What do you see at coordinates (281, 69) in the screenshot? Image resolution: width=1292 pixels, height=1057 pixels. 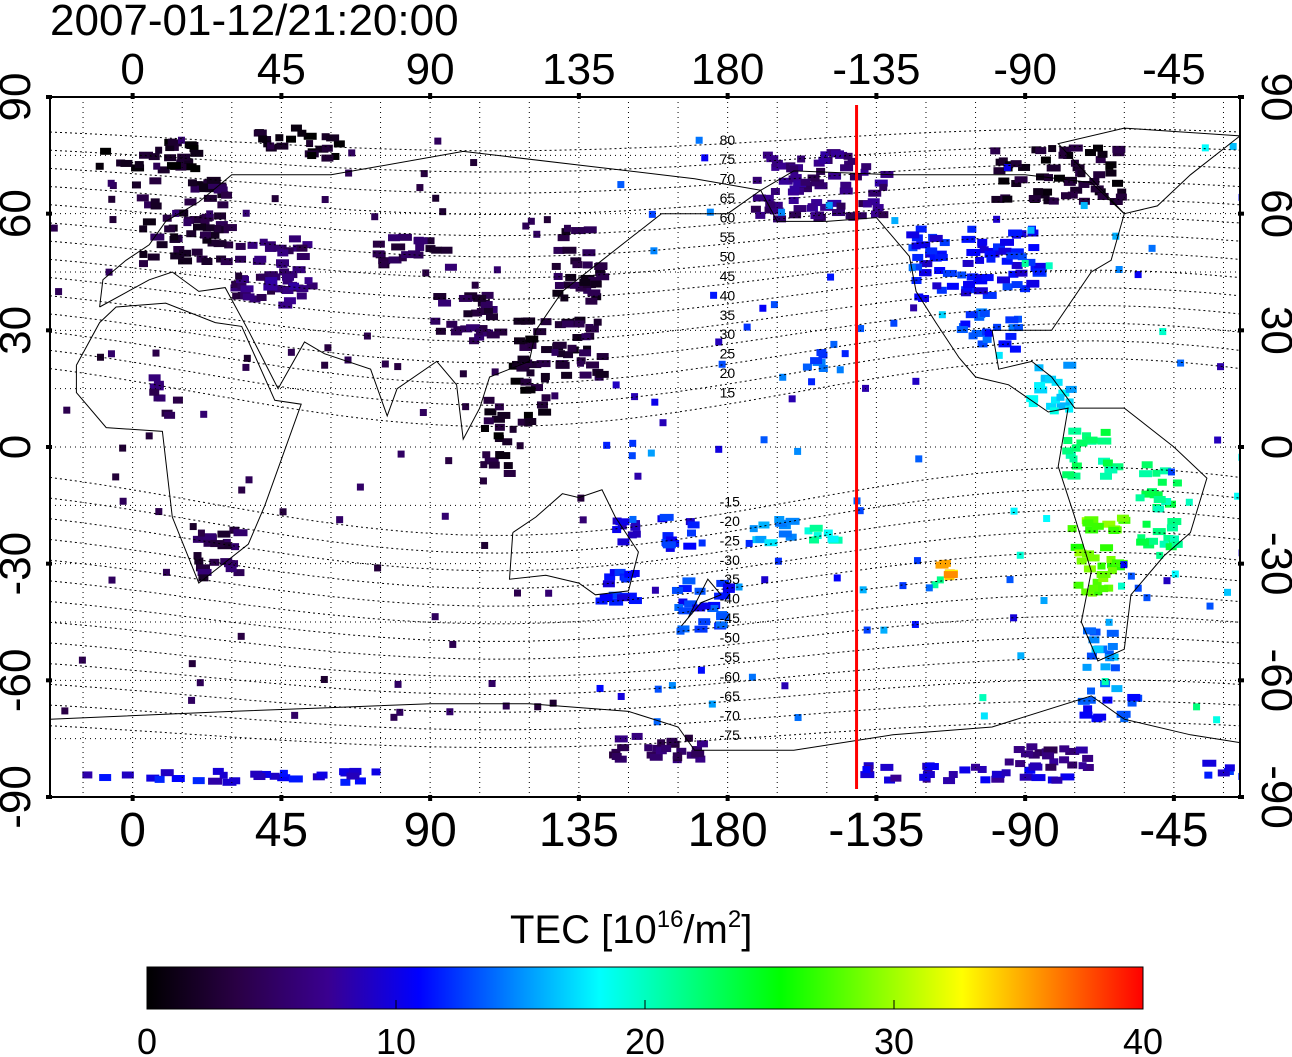 I see `lon-label-top: 45` at bounding box center [281, 69].